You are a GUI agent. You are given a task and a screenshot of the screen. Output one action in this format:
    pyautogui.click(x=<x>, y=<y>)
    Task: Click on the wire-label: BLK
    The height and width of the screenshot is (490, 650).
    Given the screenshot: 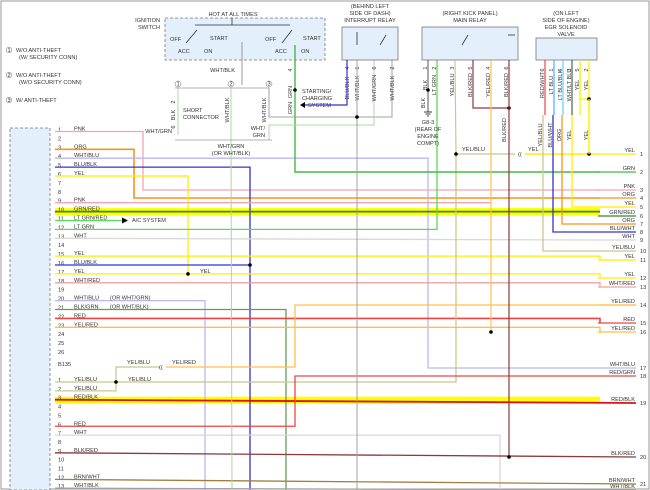 What is the action you would take?
    pyautogui.click(x=174, y=114)
    